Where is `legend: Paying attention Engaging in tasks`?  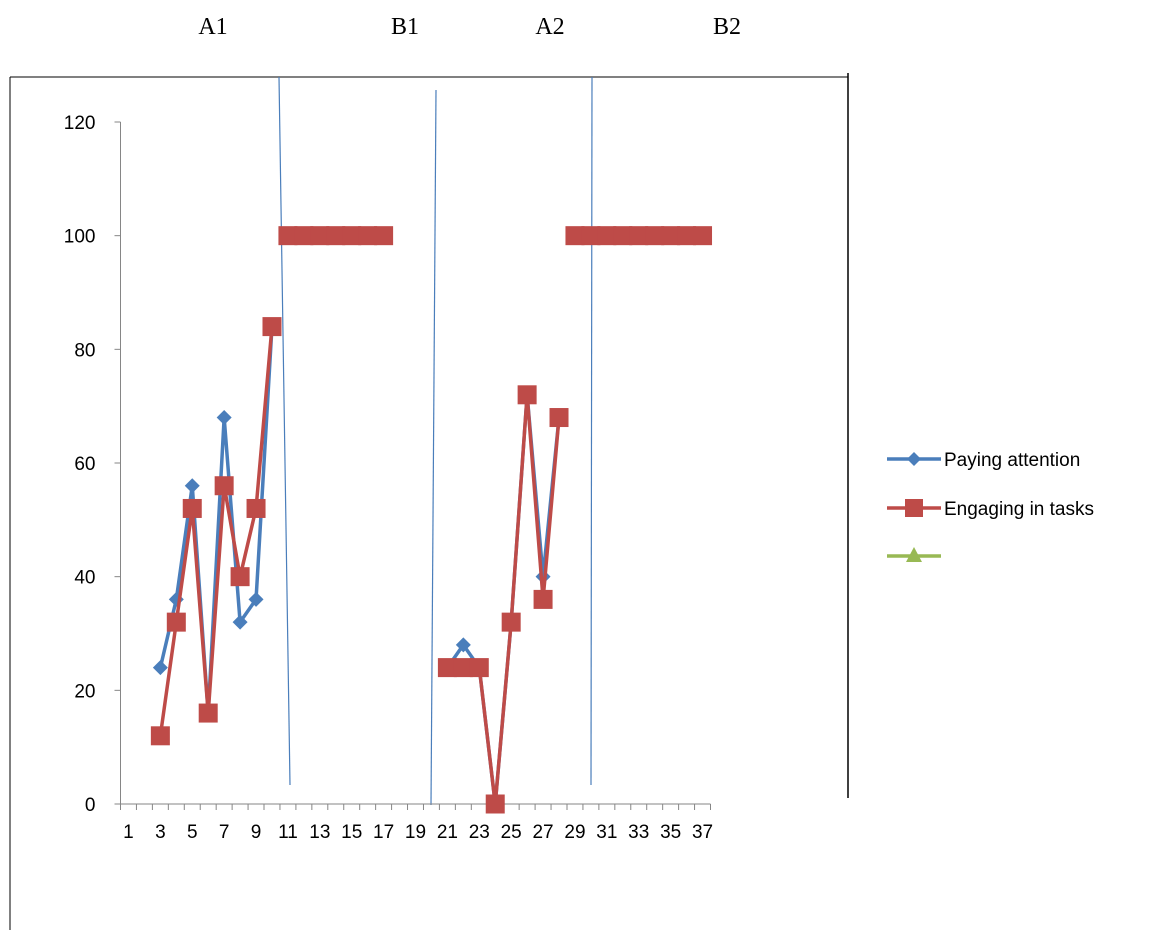
legend: Paying attention Engaging in tasks is located at coordinates (990, 506).